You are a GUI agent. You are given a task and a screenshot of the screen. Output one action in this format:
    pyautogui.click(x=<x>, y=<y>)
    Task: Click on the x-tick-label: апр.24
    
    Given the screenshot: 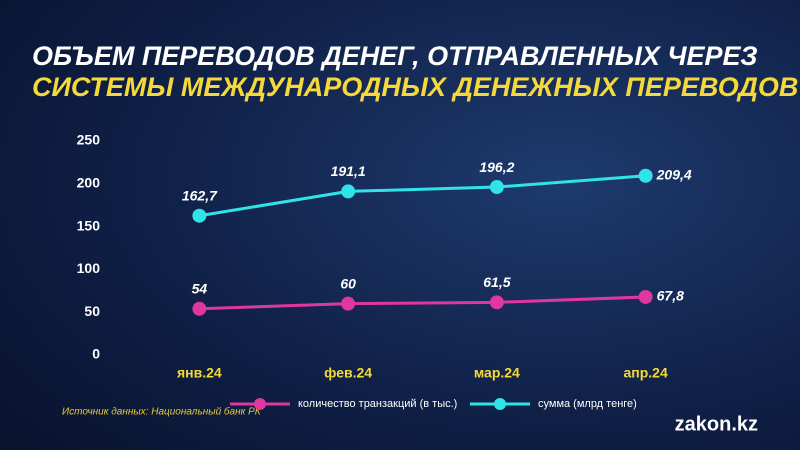 What is the action you would take?
    pyautogui.click(x=645, y=373)
    